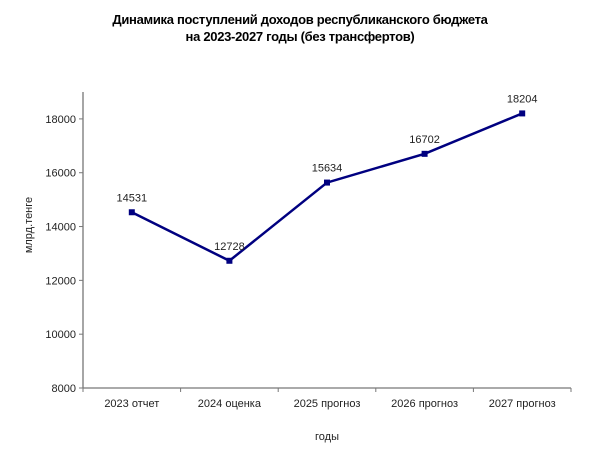 The image size is (600, 455). Describe the element at coordinates (300, 36) in the screenshot. I see `chart-title-line-2: на 2023-2027 годы (без трансфертов)` at that location.